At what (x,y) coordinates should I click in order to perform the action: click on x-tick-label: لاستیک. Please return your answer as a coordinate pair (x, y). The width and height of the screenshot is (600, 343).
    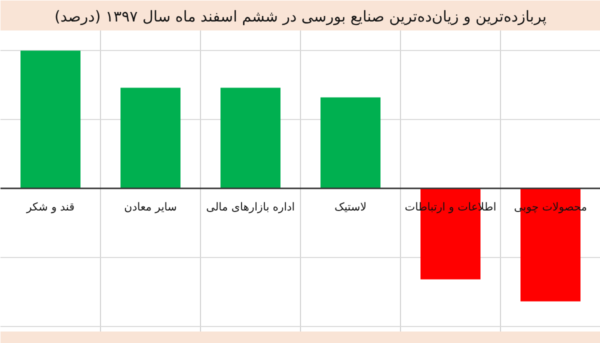
    Looking at the image, I should click on (350, 207).